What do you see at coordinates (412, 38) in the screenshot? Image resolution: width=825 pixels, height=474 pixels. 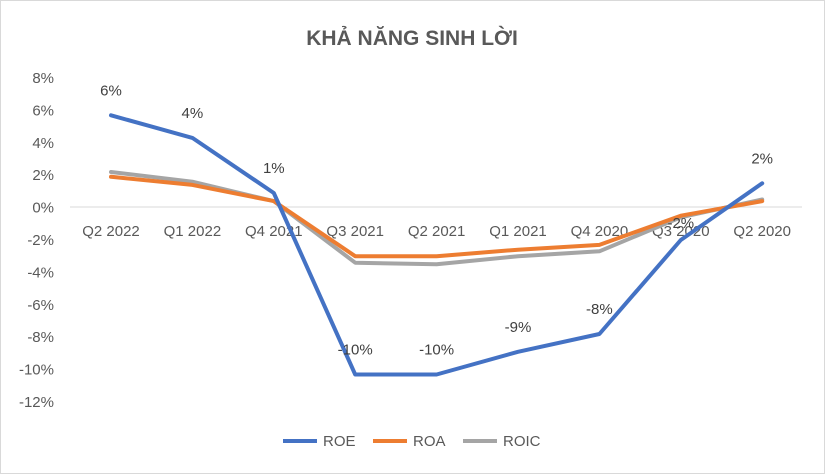 I see `chart-title: KHẢ NĂNG SINH LỜI` at bounding box center [412, 38].